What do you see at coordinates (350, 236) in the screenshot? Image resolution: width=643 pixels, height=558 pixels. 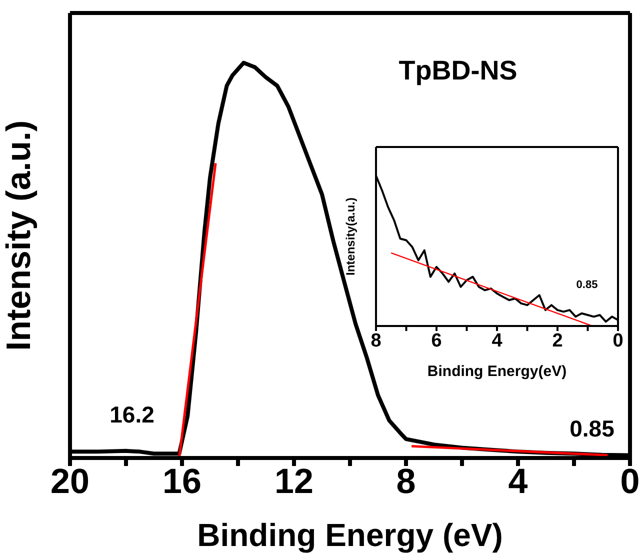 I see `y-axis-title: Intensity(a.u.)` at bounding box center [350, 236].